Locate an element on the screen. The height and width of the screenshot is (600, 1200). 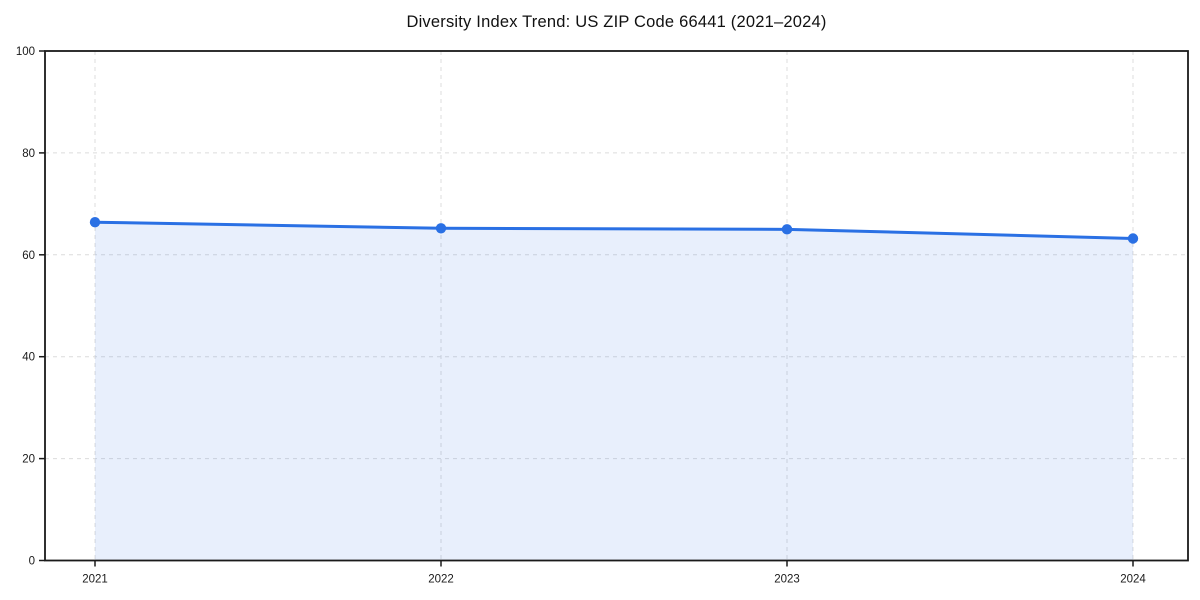
x-tick-label: 2023 is located at coordinates (787, 580).